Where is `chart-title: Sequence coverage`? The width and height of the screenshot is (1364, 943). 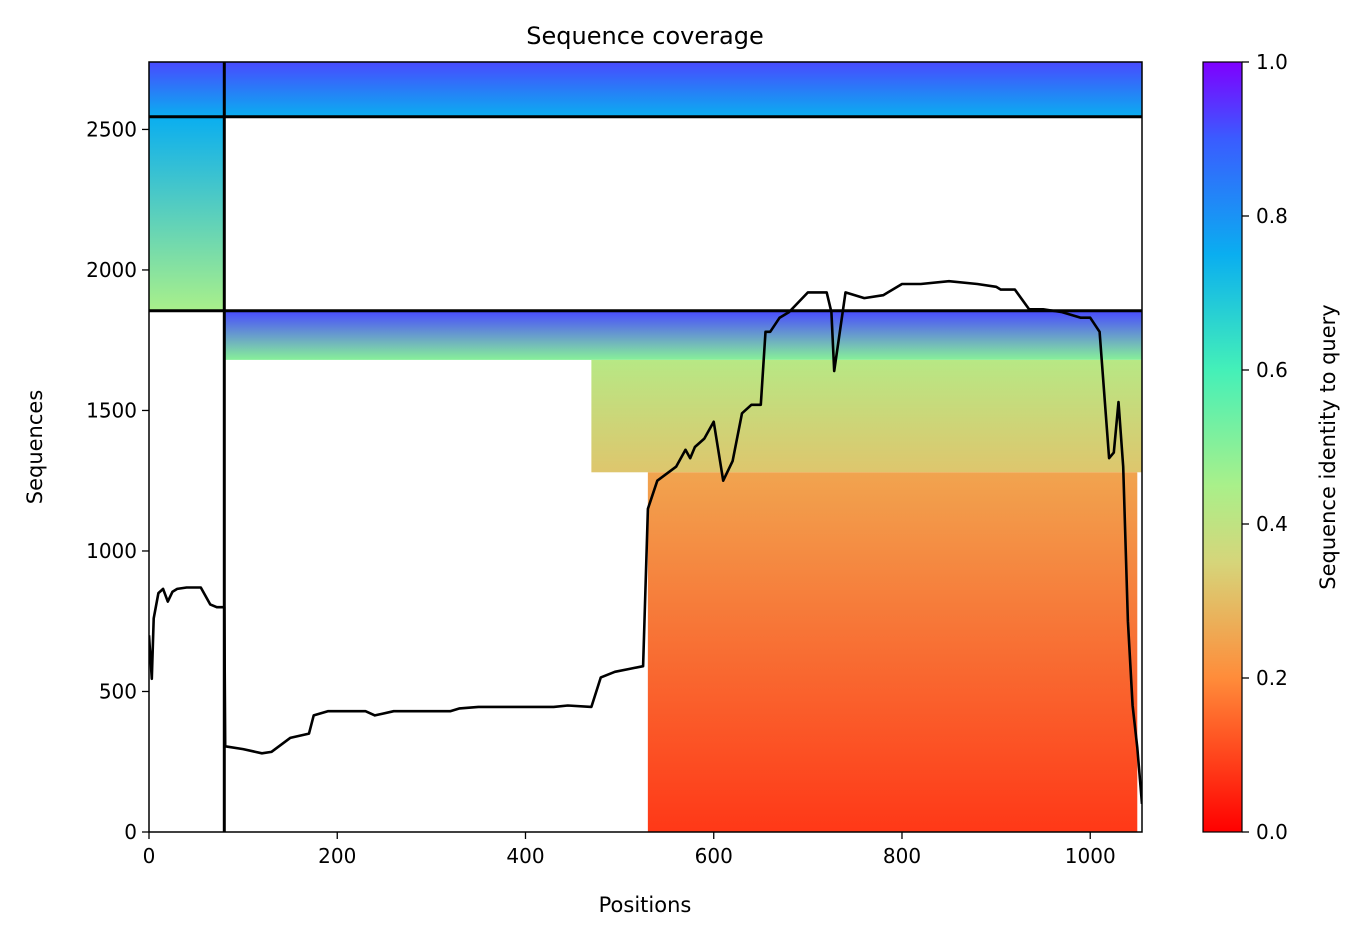 chart-title: Sequence coverage is located at coordinates (644, 36).